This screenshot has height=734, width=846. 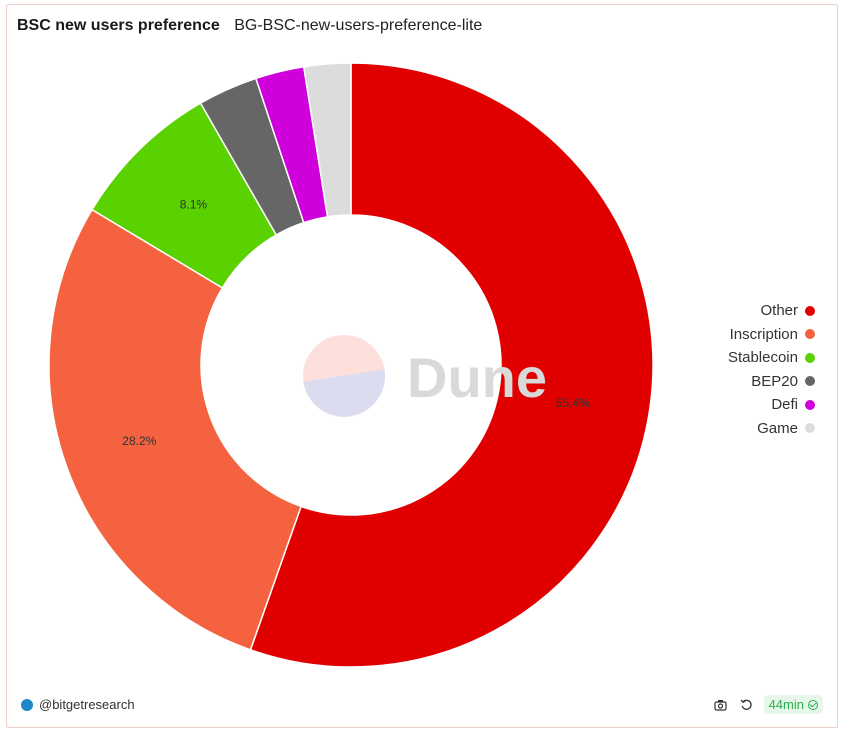 I want to click on data-label-other: 55.4%, so click(x=573, y=403).